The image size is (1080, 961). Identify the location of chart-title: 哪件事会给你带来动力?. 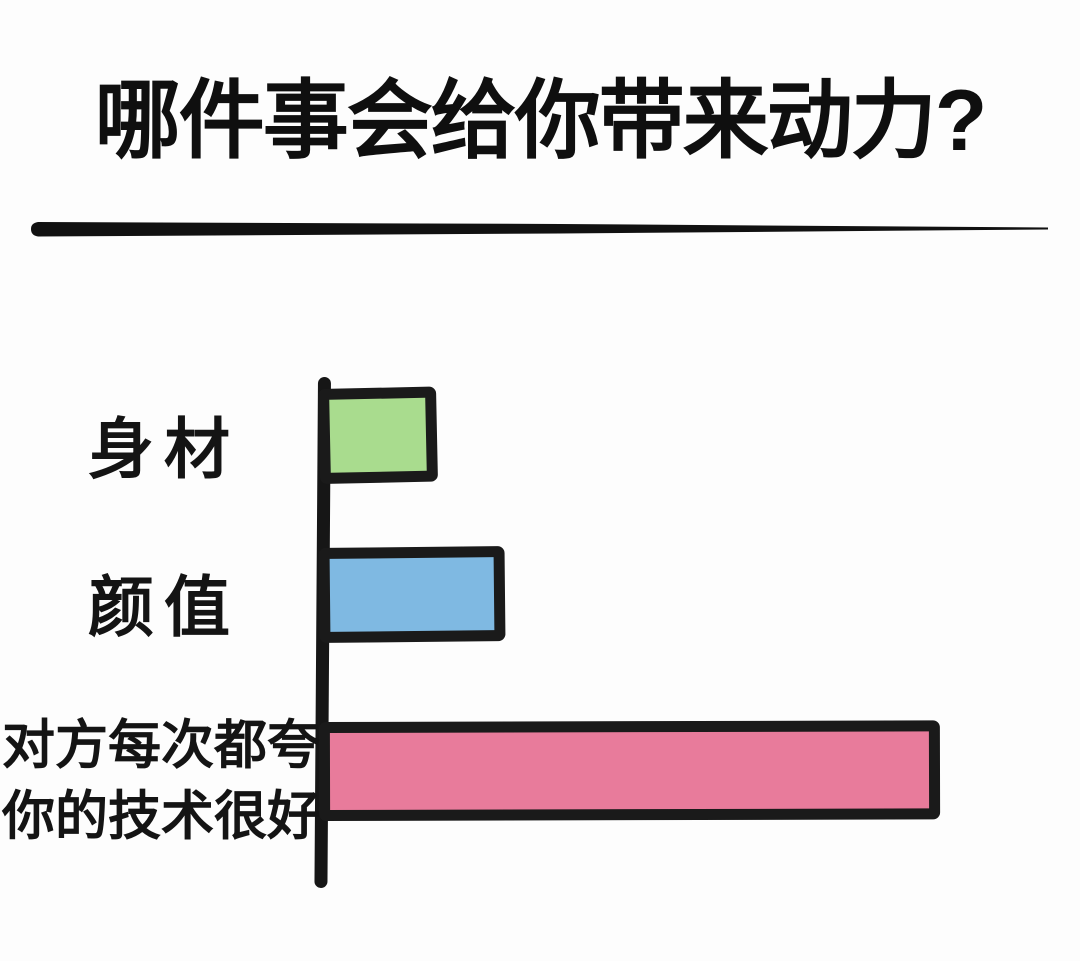
(541, 121).